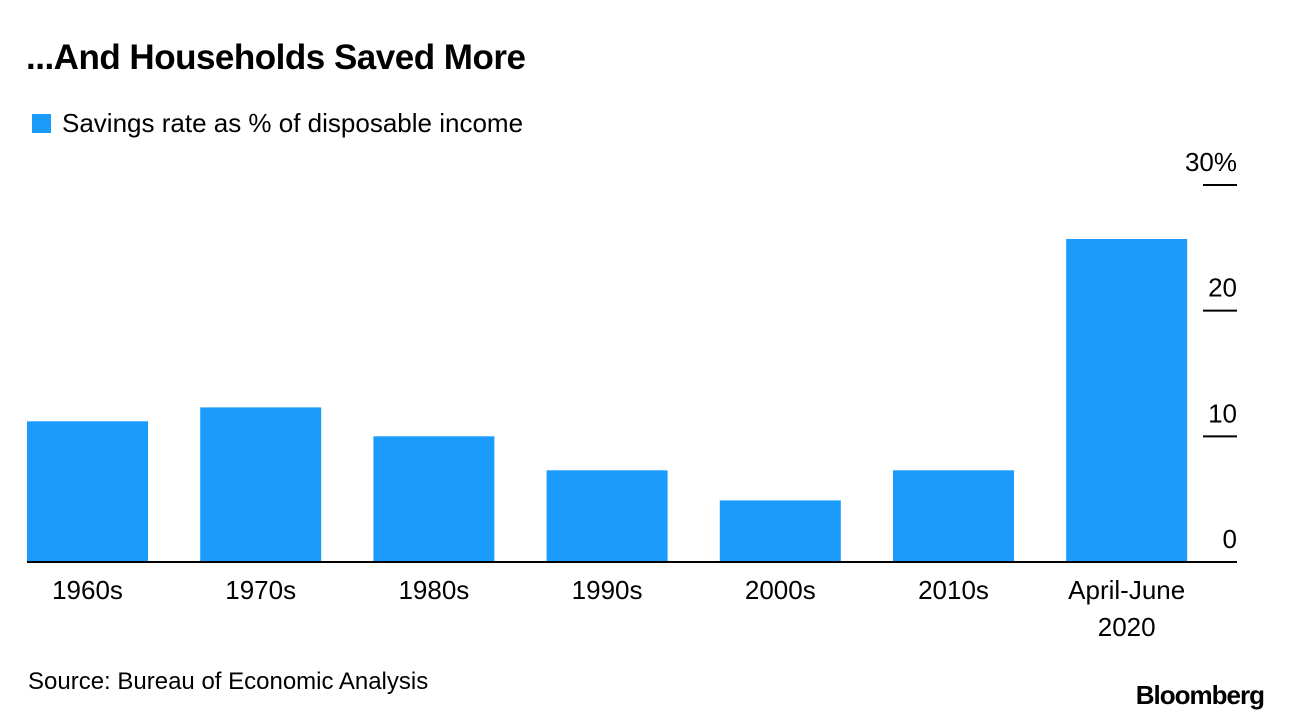 The image size is (1292, 722). I want to click on y-tick-label: 10, so click(1222, 413).